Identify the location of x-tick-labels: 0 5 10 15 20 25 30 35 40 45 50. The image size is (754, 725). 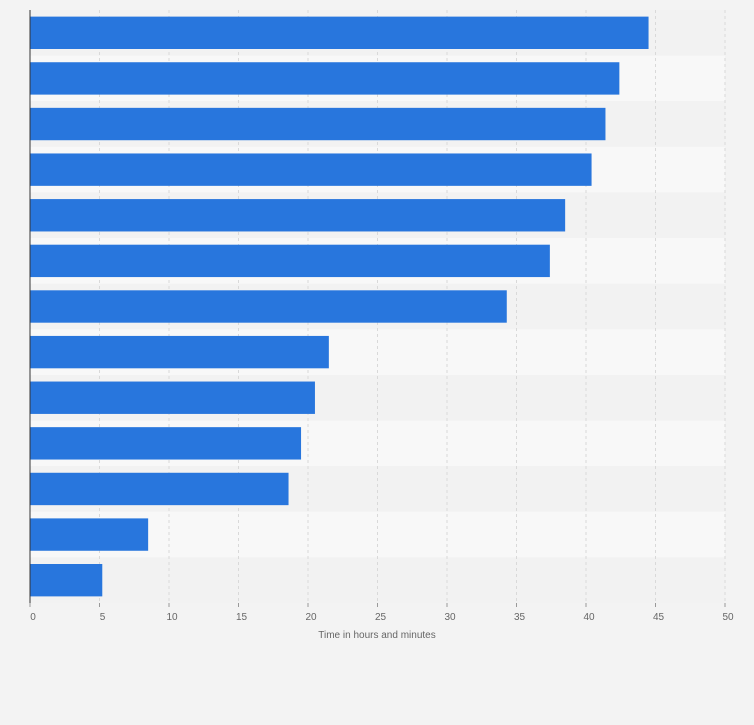
(382, 617).